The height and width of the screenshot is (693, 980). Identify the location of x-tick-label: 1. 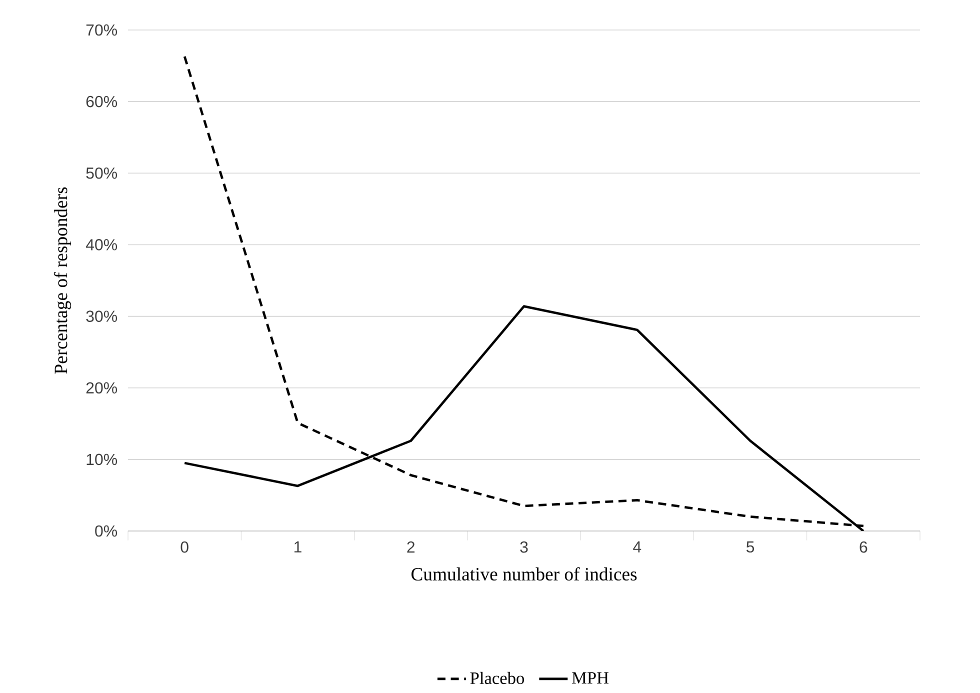
(298, 546).